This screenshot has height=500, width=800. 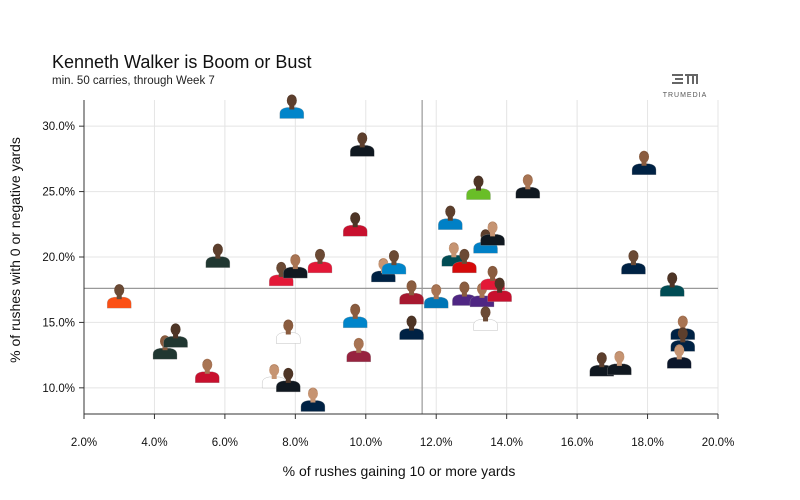 I want to click on x-tick-label: 4.0%, so click(x=154, y=443).